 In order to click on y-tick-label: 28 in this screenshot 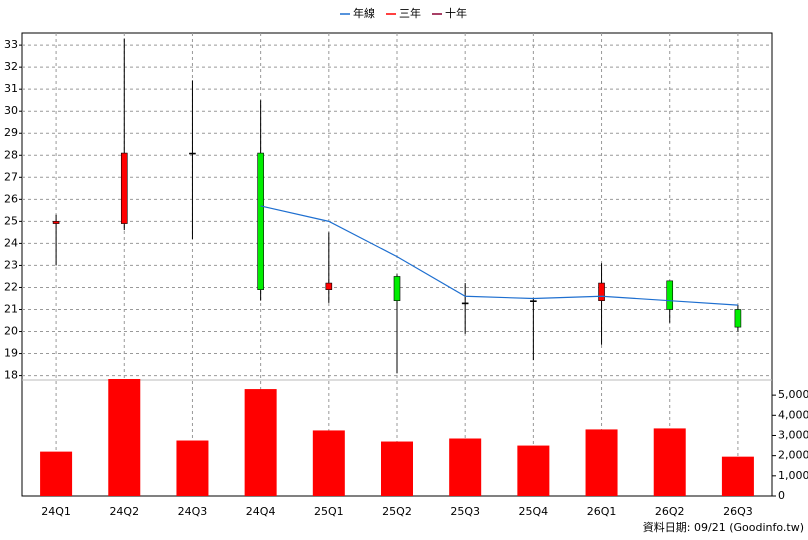, I will do `click(11, 154)`.